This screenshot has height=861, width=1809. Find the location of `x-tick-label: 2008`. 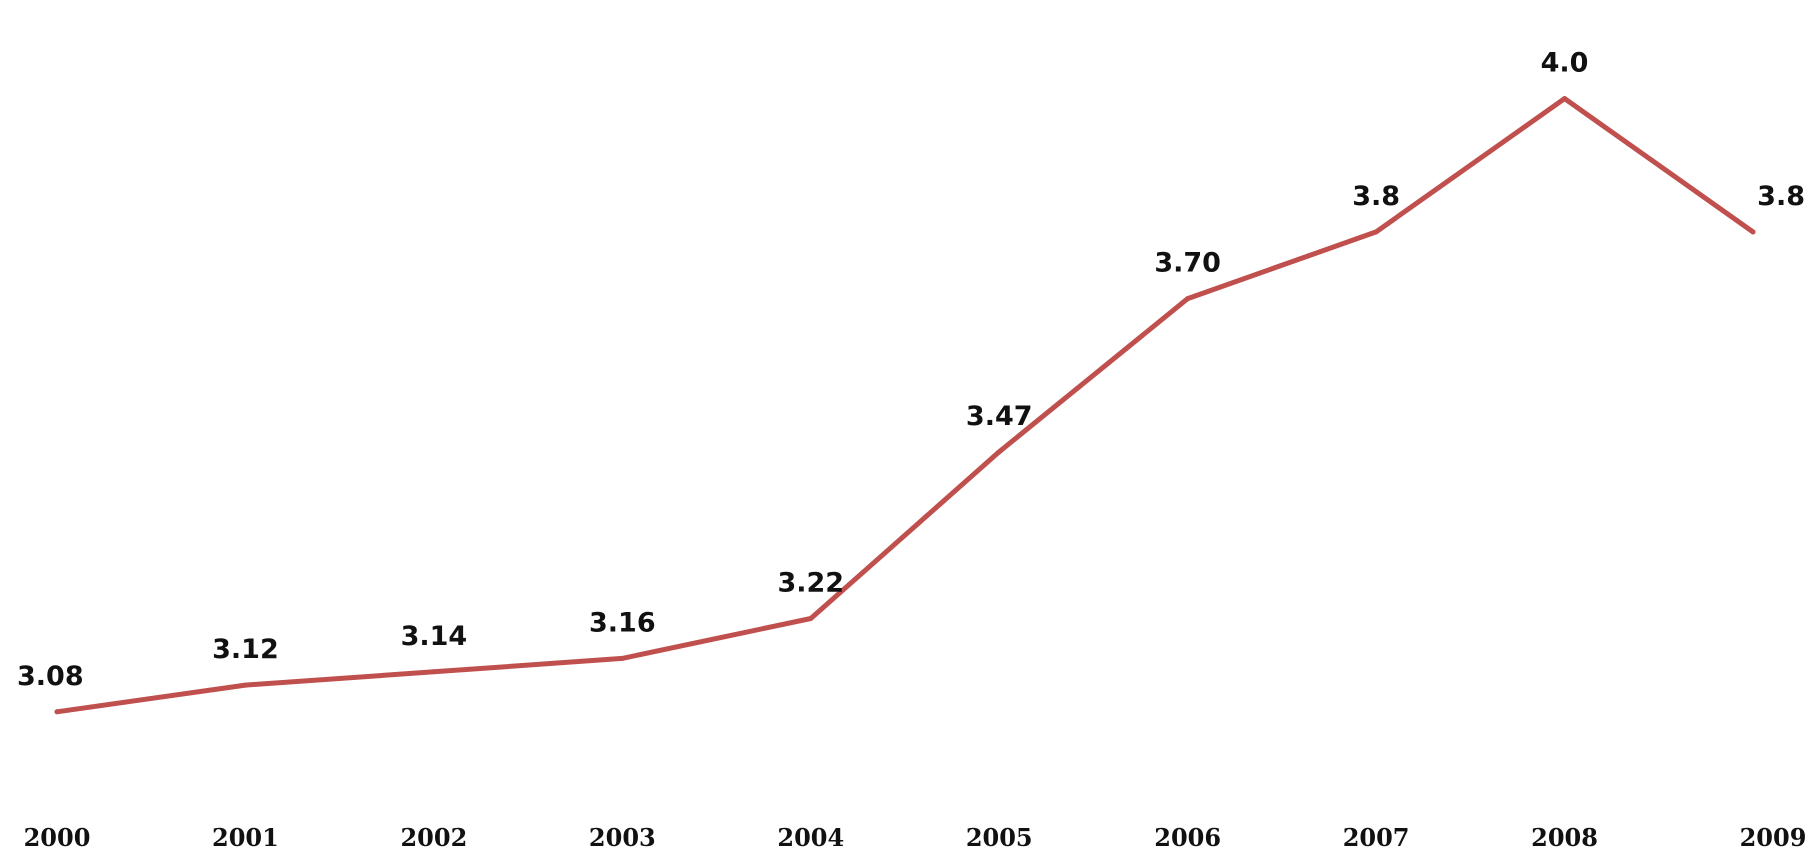

x-tick-label: 2008 is located at coordinates (1564, 837).